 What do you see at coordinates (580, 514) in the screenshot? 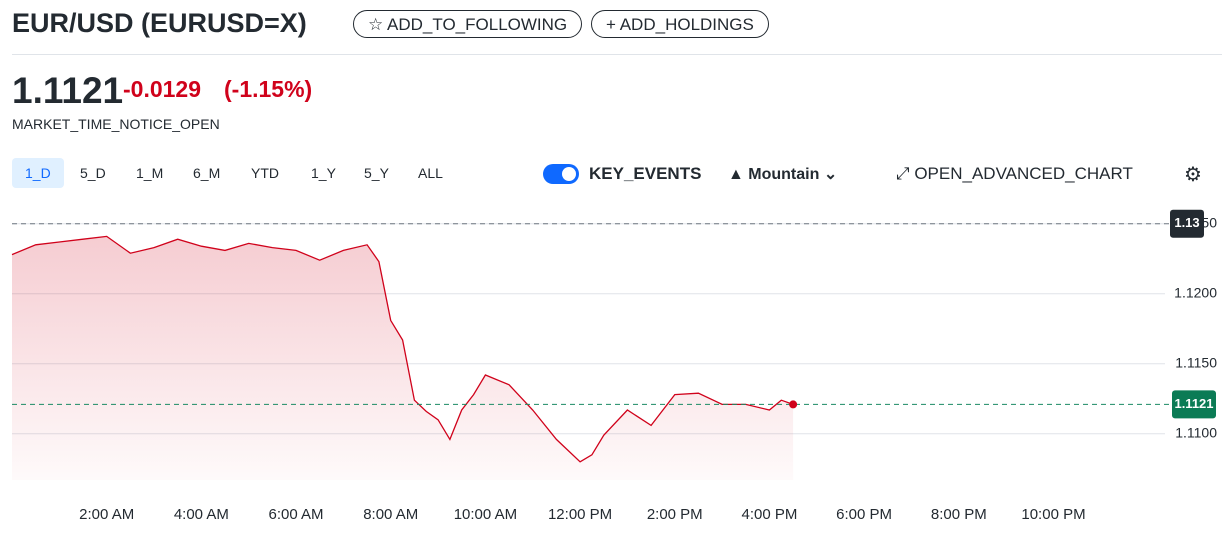
I see `x-tick-label: 12:00 PM` at bounding box center [580, 514].